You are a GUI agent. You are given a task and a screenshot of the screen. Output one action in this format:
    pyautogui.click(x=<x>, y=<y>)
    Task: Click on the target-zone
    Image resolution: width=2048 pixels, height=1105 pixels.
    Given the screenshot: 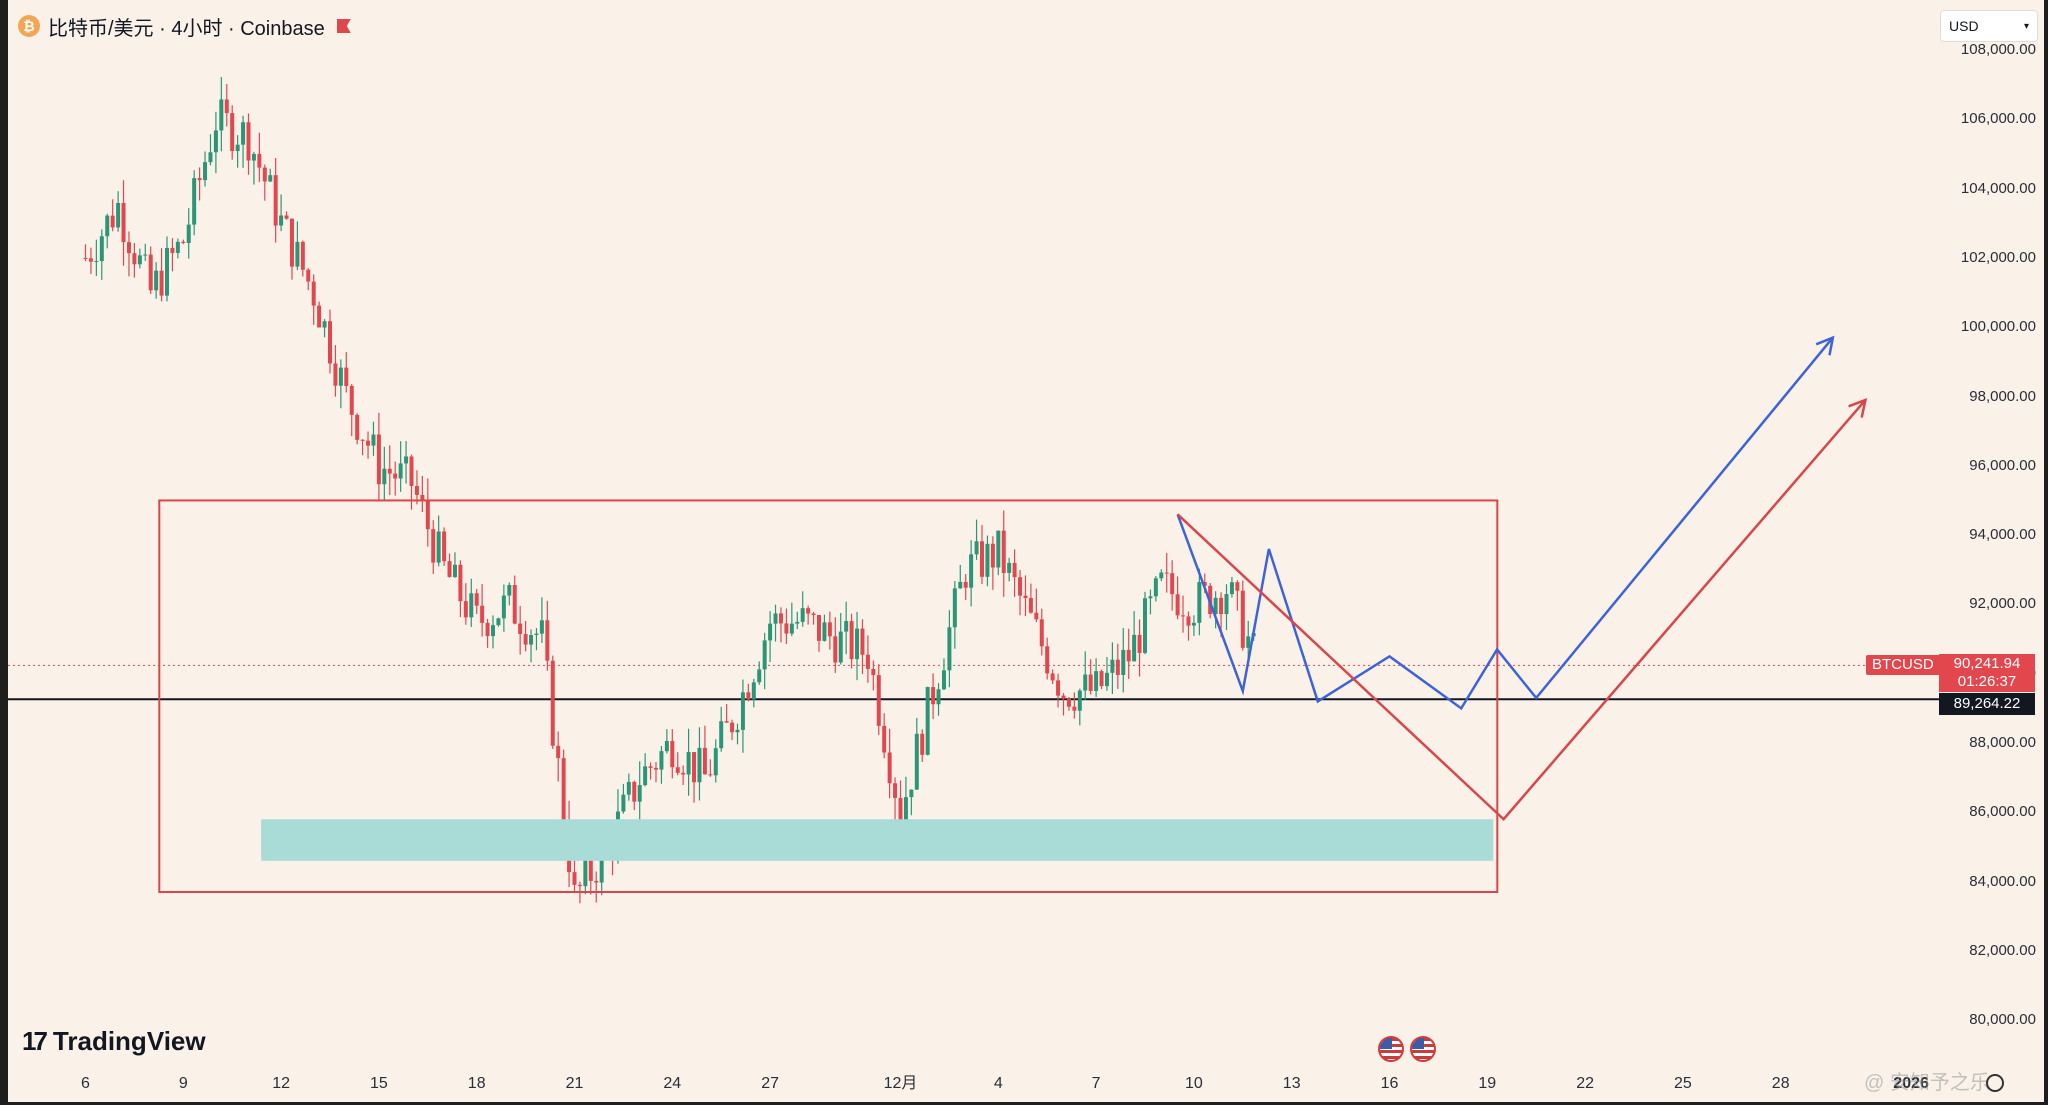 What is the action you would take?
    pyautogui.click(x=877, y=840)
    